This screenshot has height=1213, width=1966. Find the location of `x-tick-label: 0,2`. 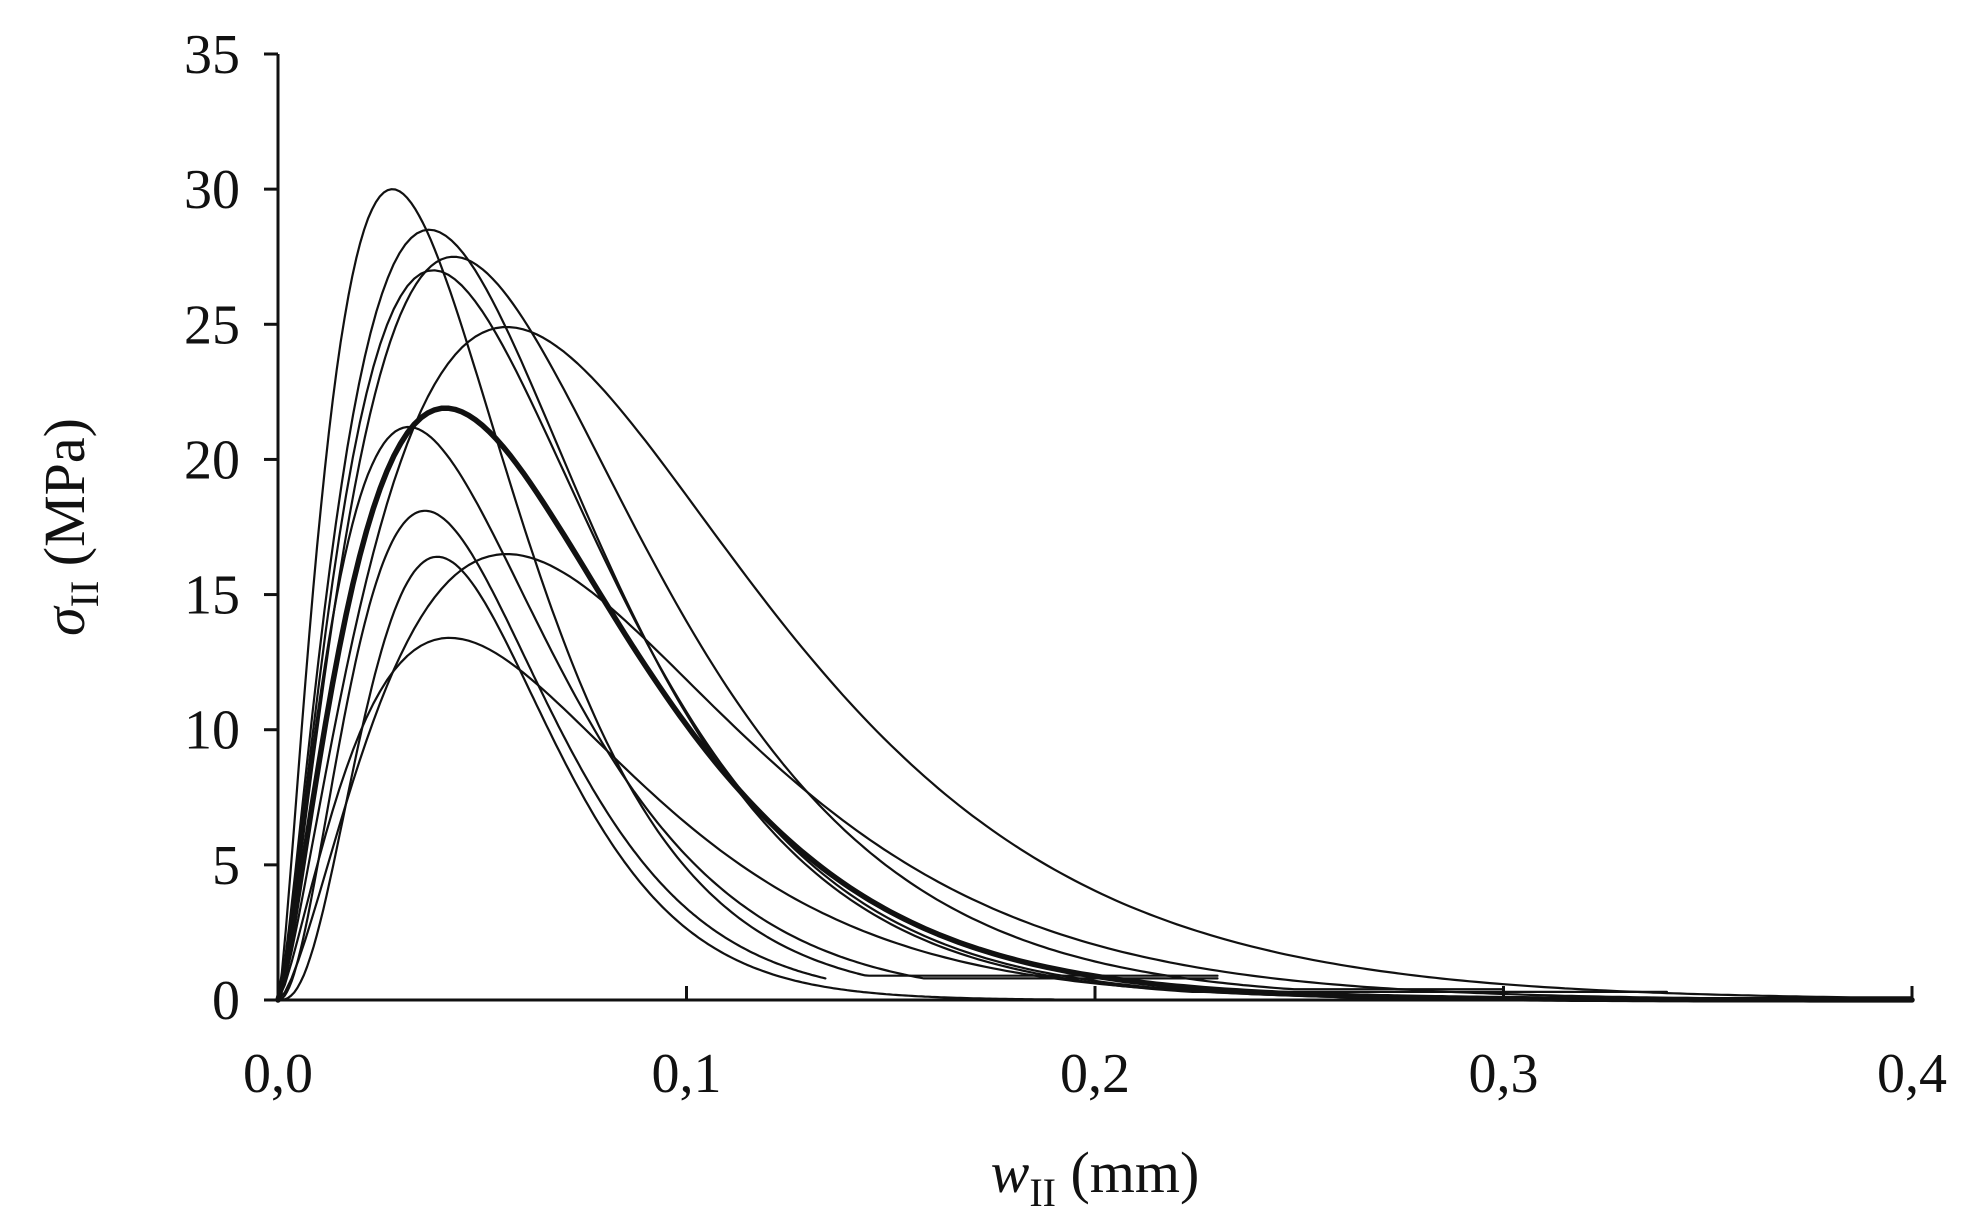

x-tick-label: 0,2 is located at coordinates (1095, 1074).